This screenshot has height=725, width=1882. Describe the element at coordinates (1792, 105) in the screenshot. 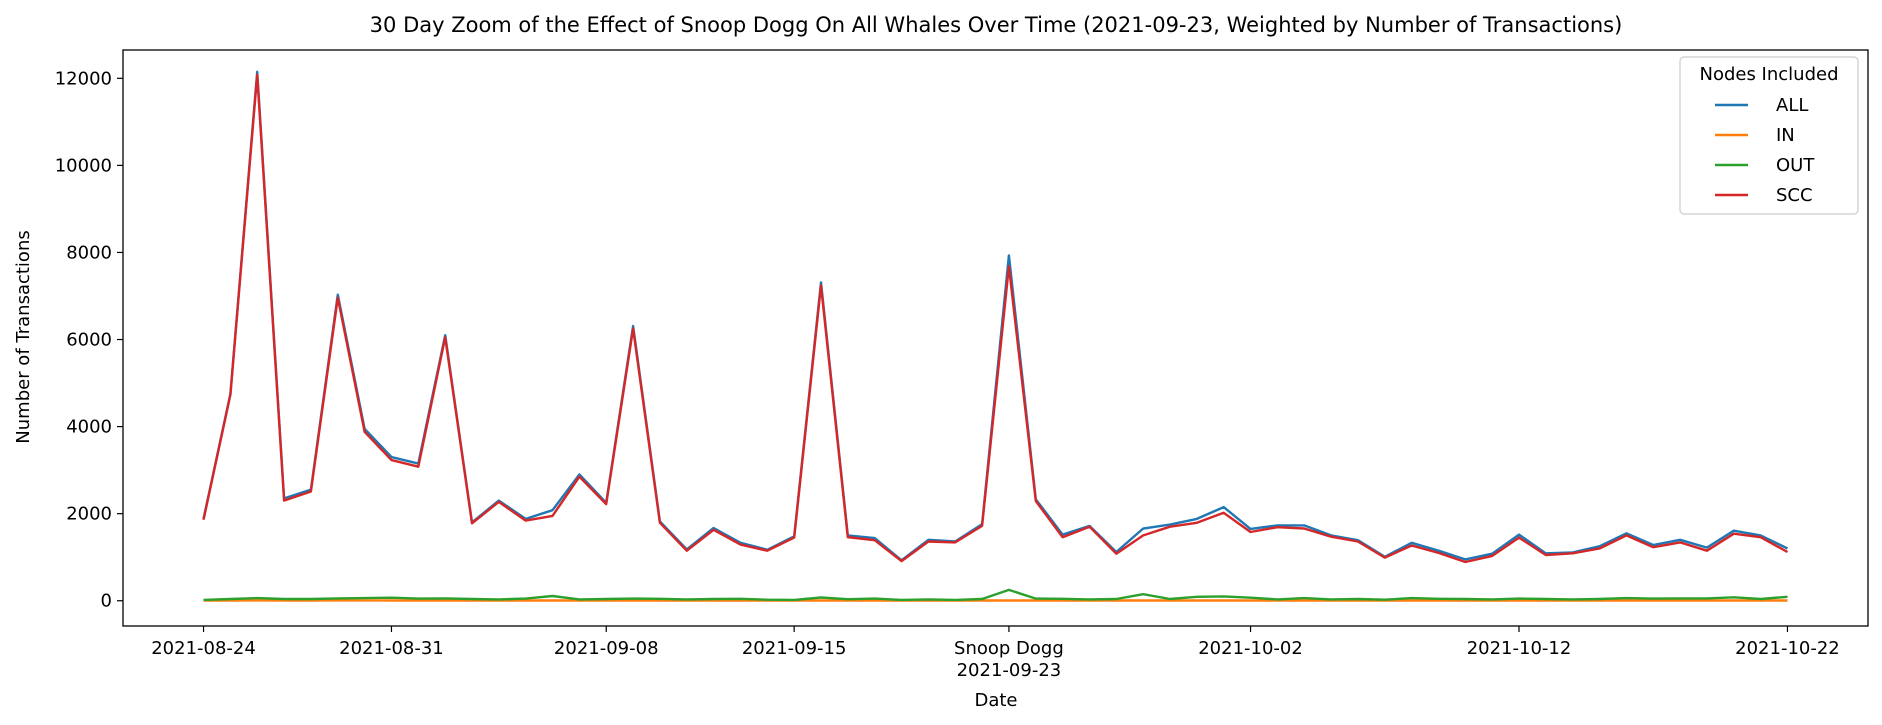

I see `legend-label: ALL` at that location.